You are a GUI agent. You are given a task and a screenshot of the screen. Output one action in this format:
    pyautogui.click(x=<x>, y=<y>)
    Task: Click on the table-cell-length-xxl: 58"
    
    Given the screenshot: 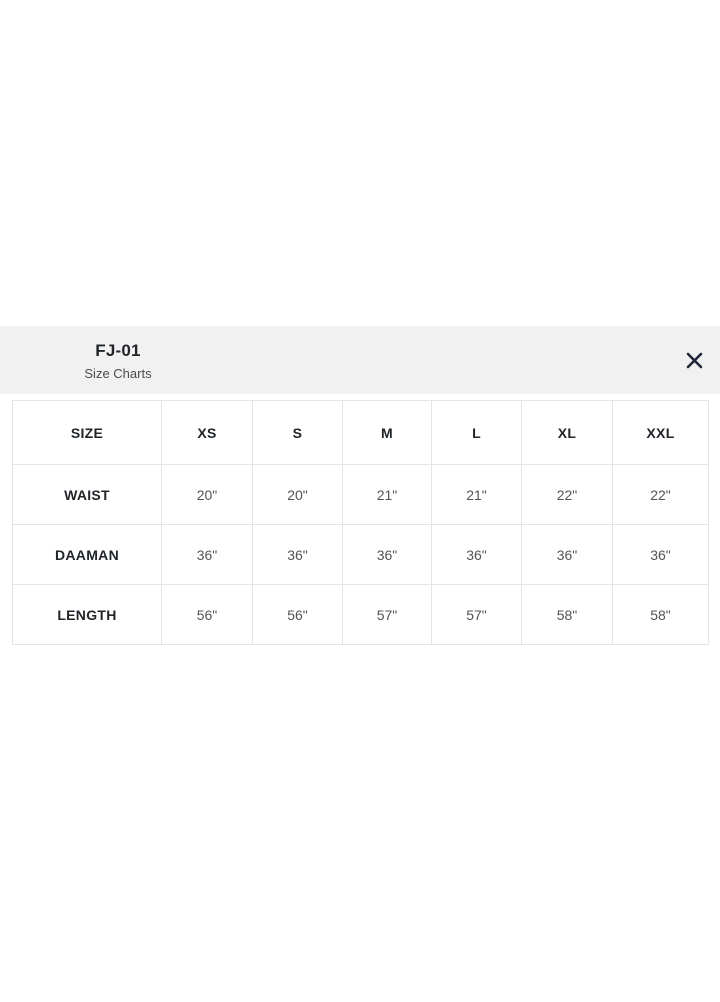 What is the action you would take?
    pyautogui.click(x=660, y=614)
    